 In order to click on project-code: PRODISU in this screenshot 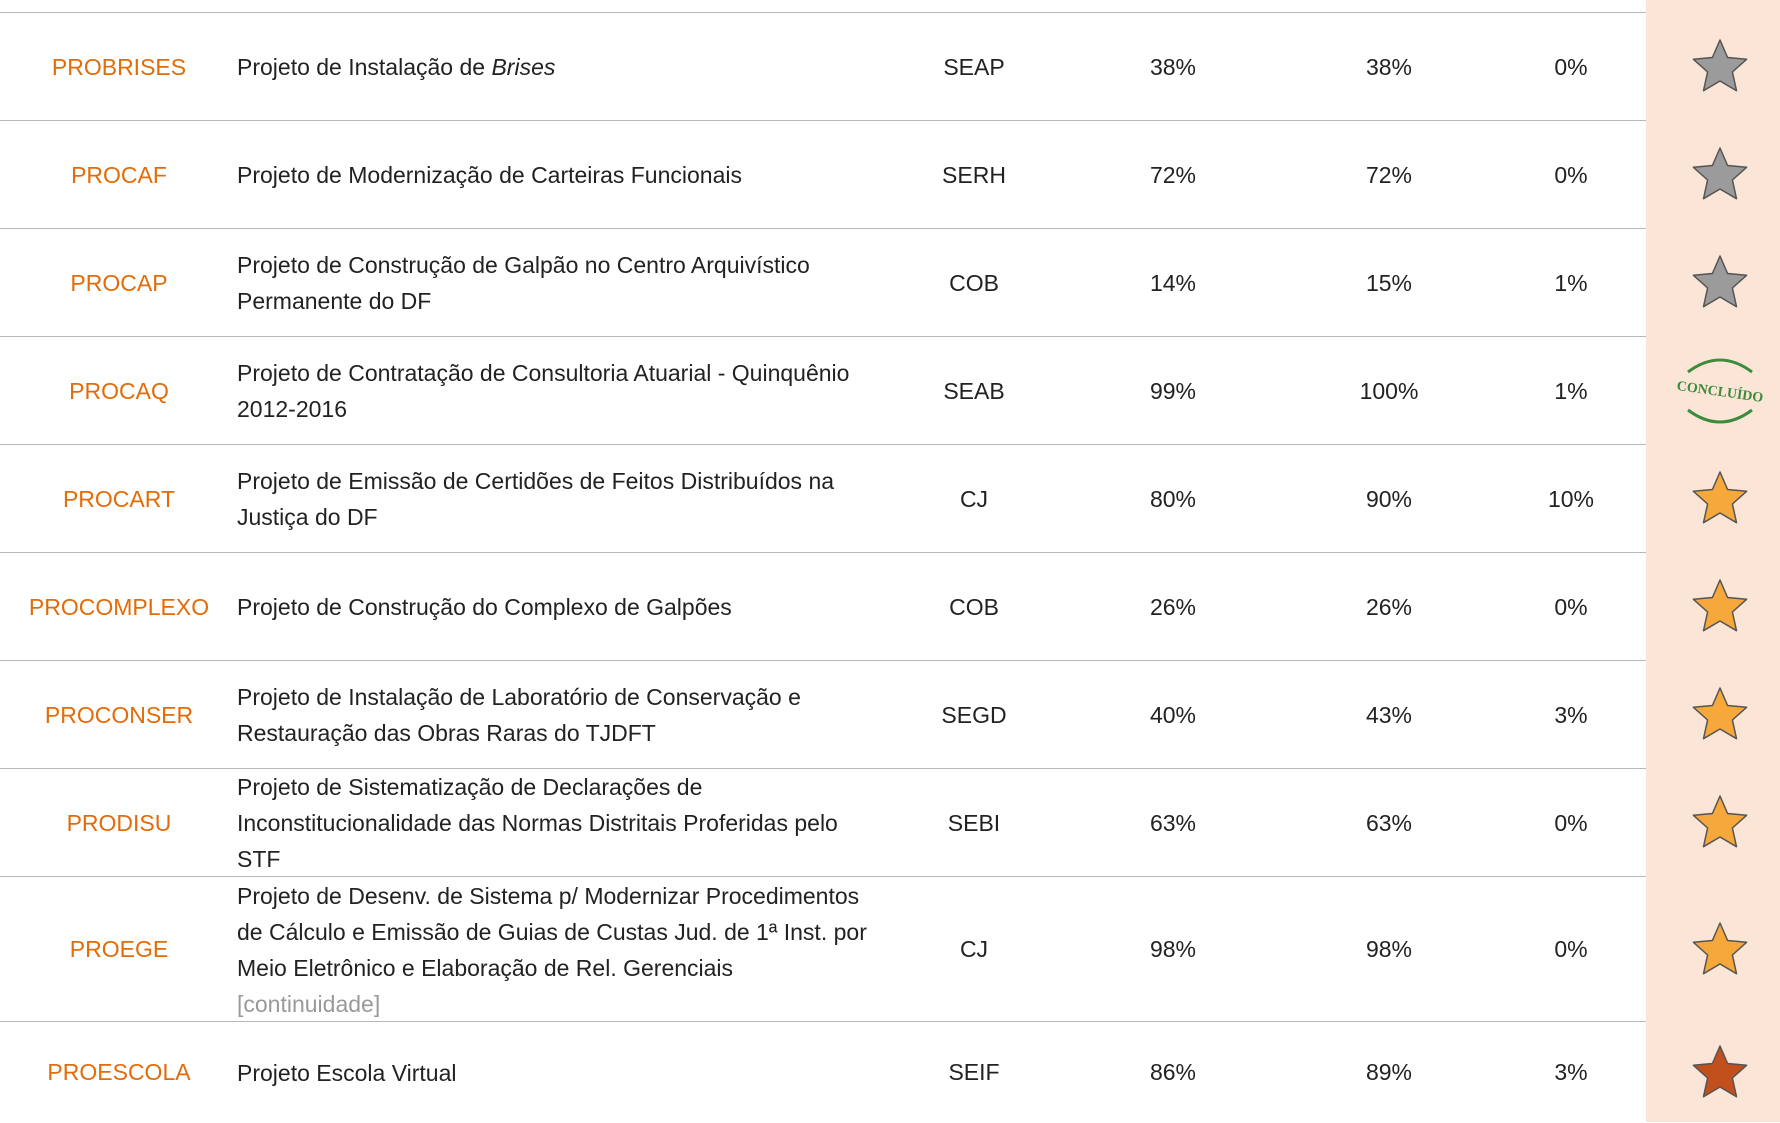, I will do `click(119, 822)`.